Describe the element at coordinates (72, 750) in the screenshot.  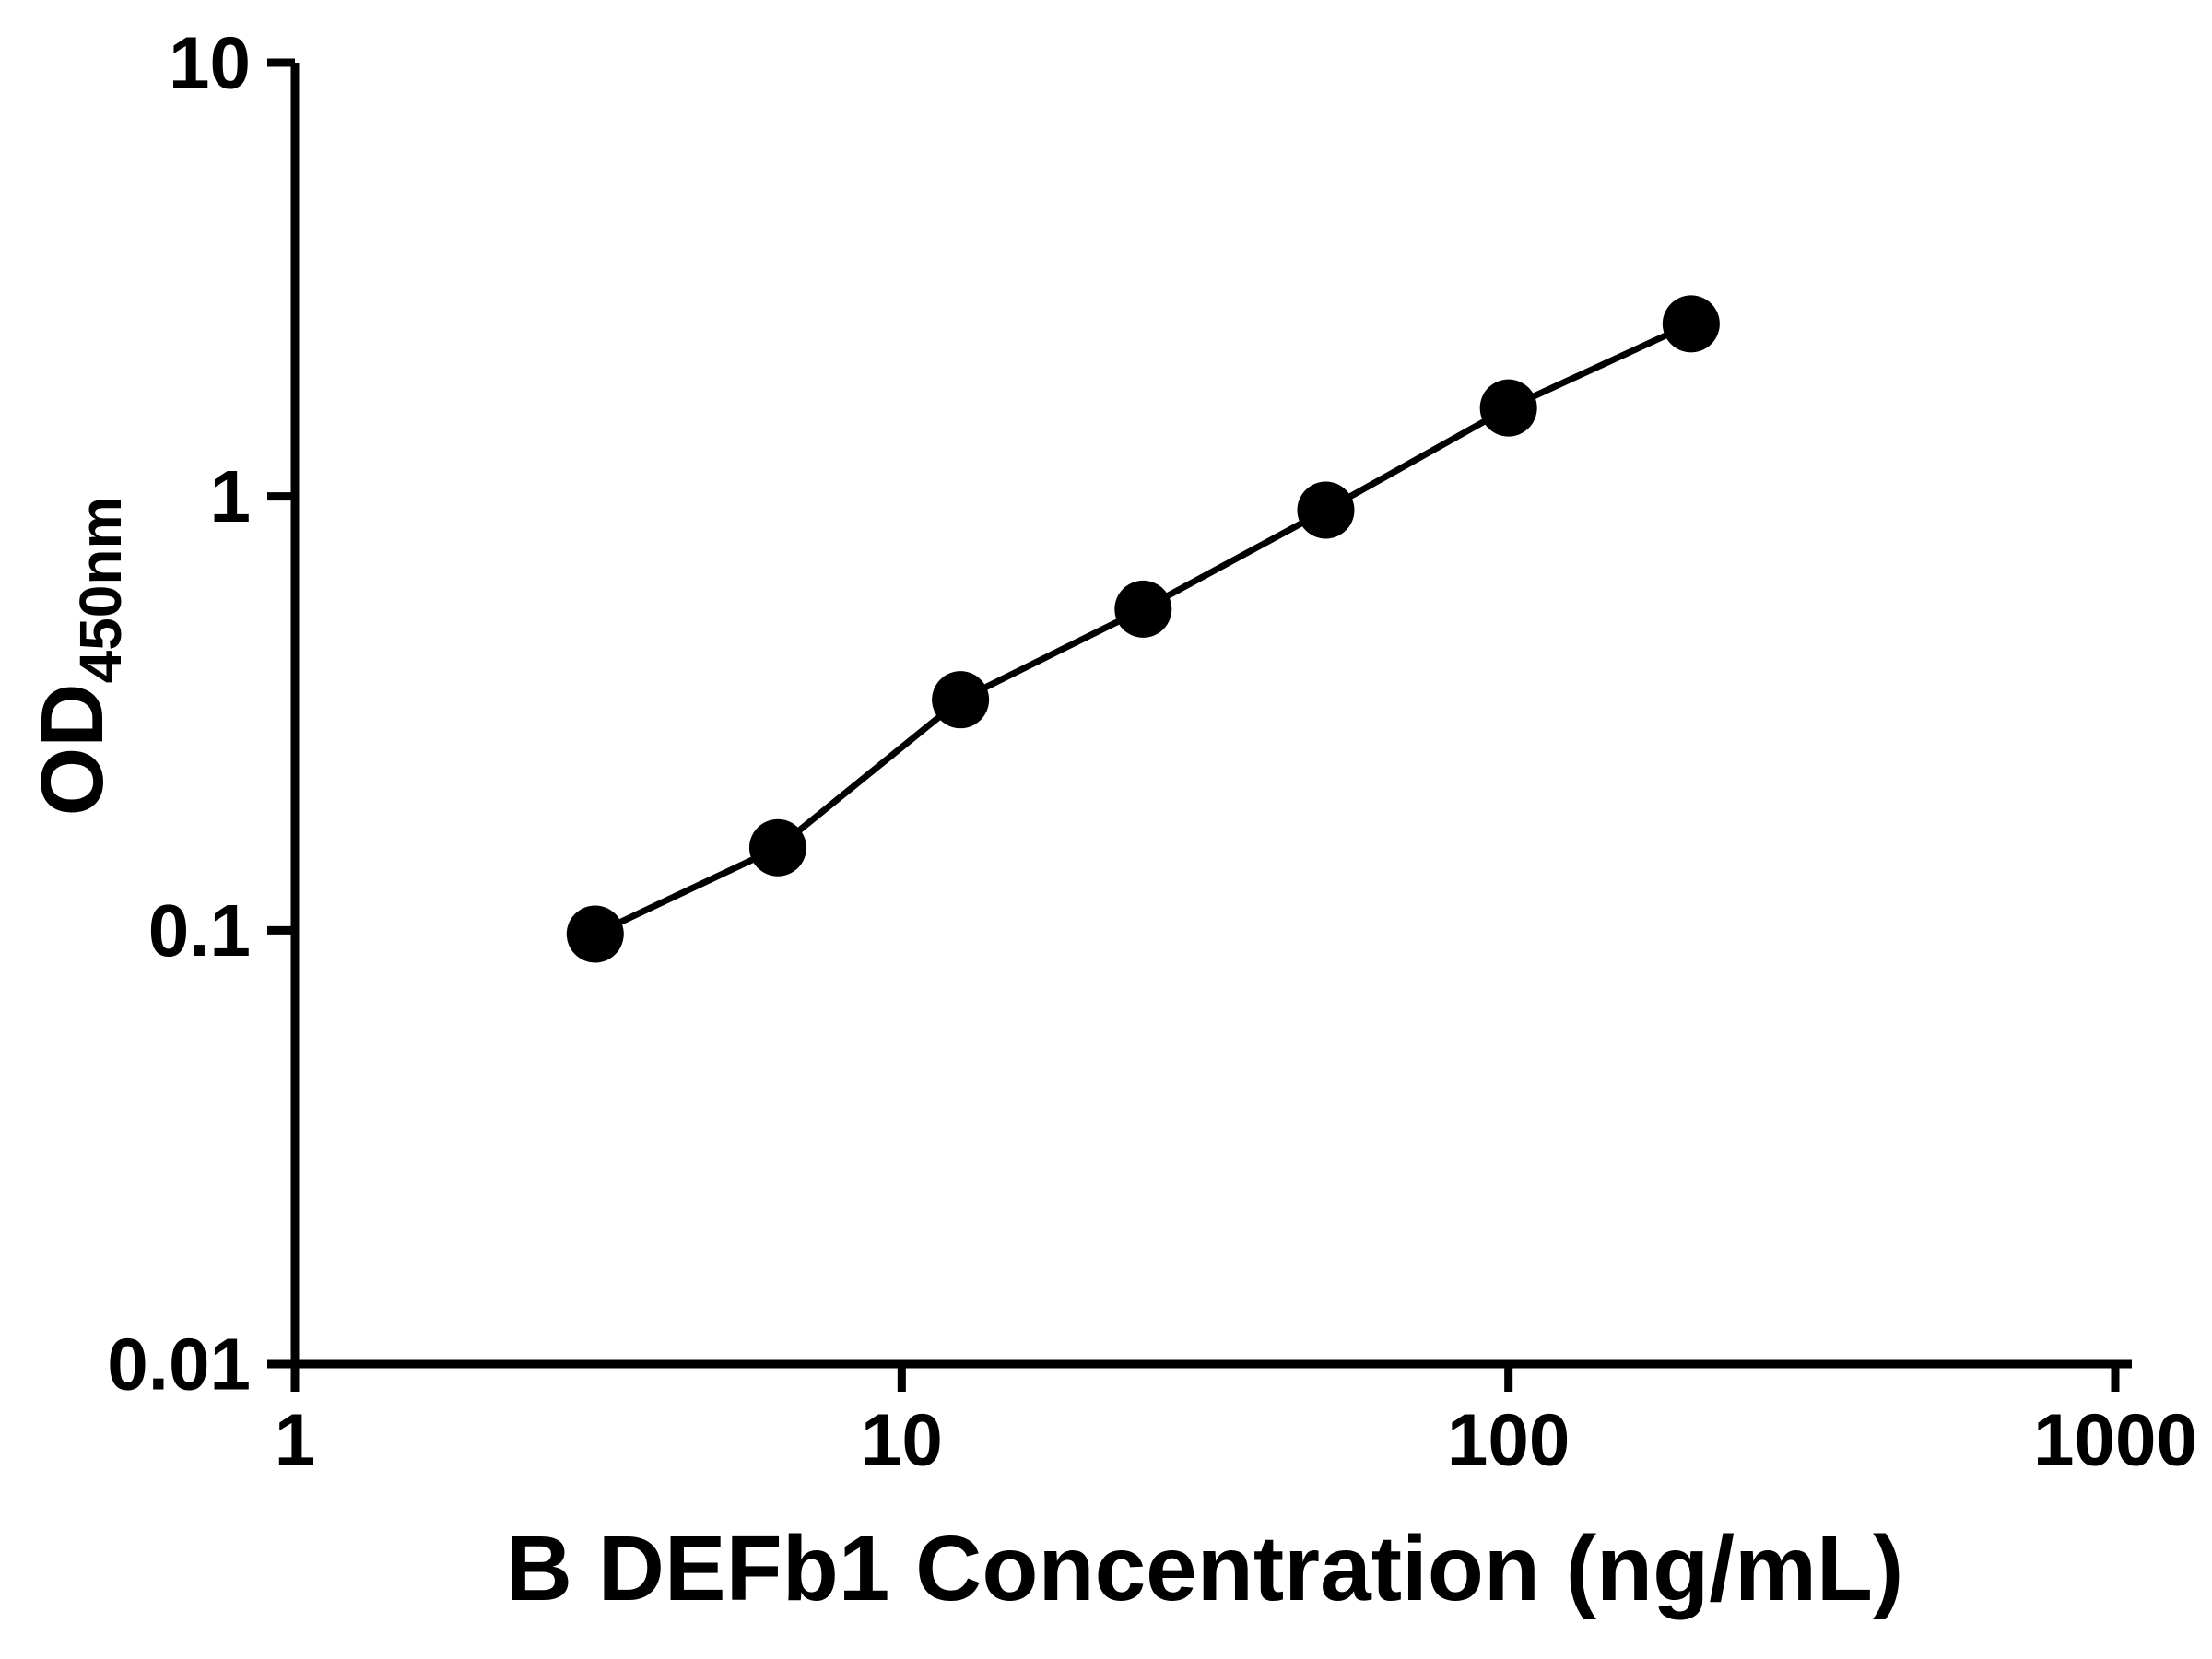
I see `y-axis-title-main: OD` at that location.